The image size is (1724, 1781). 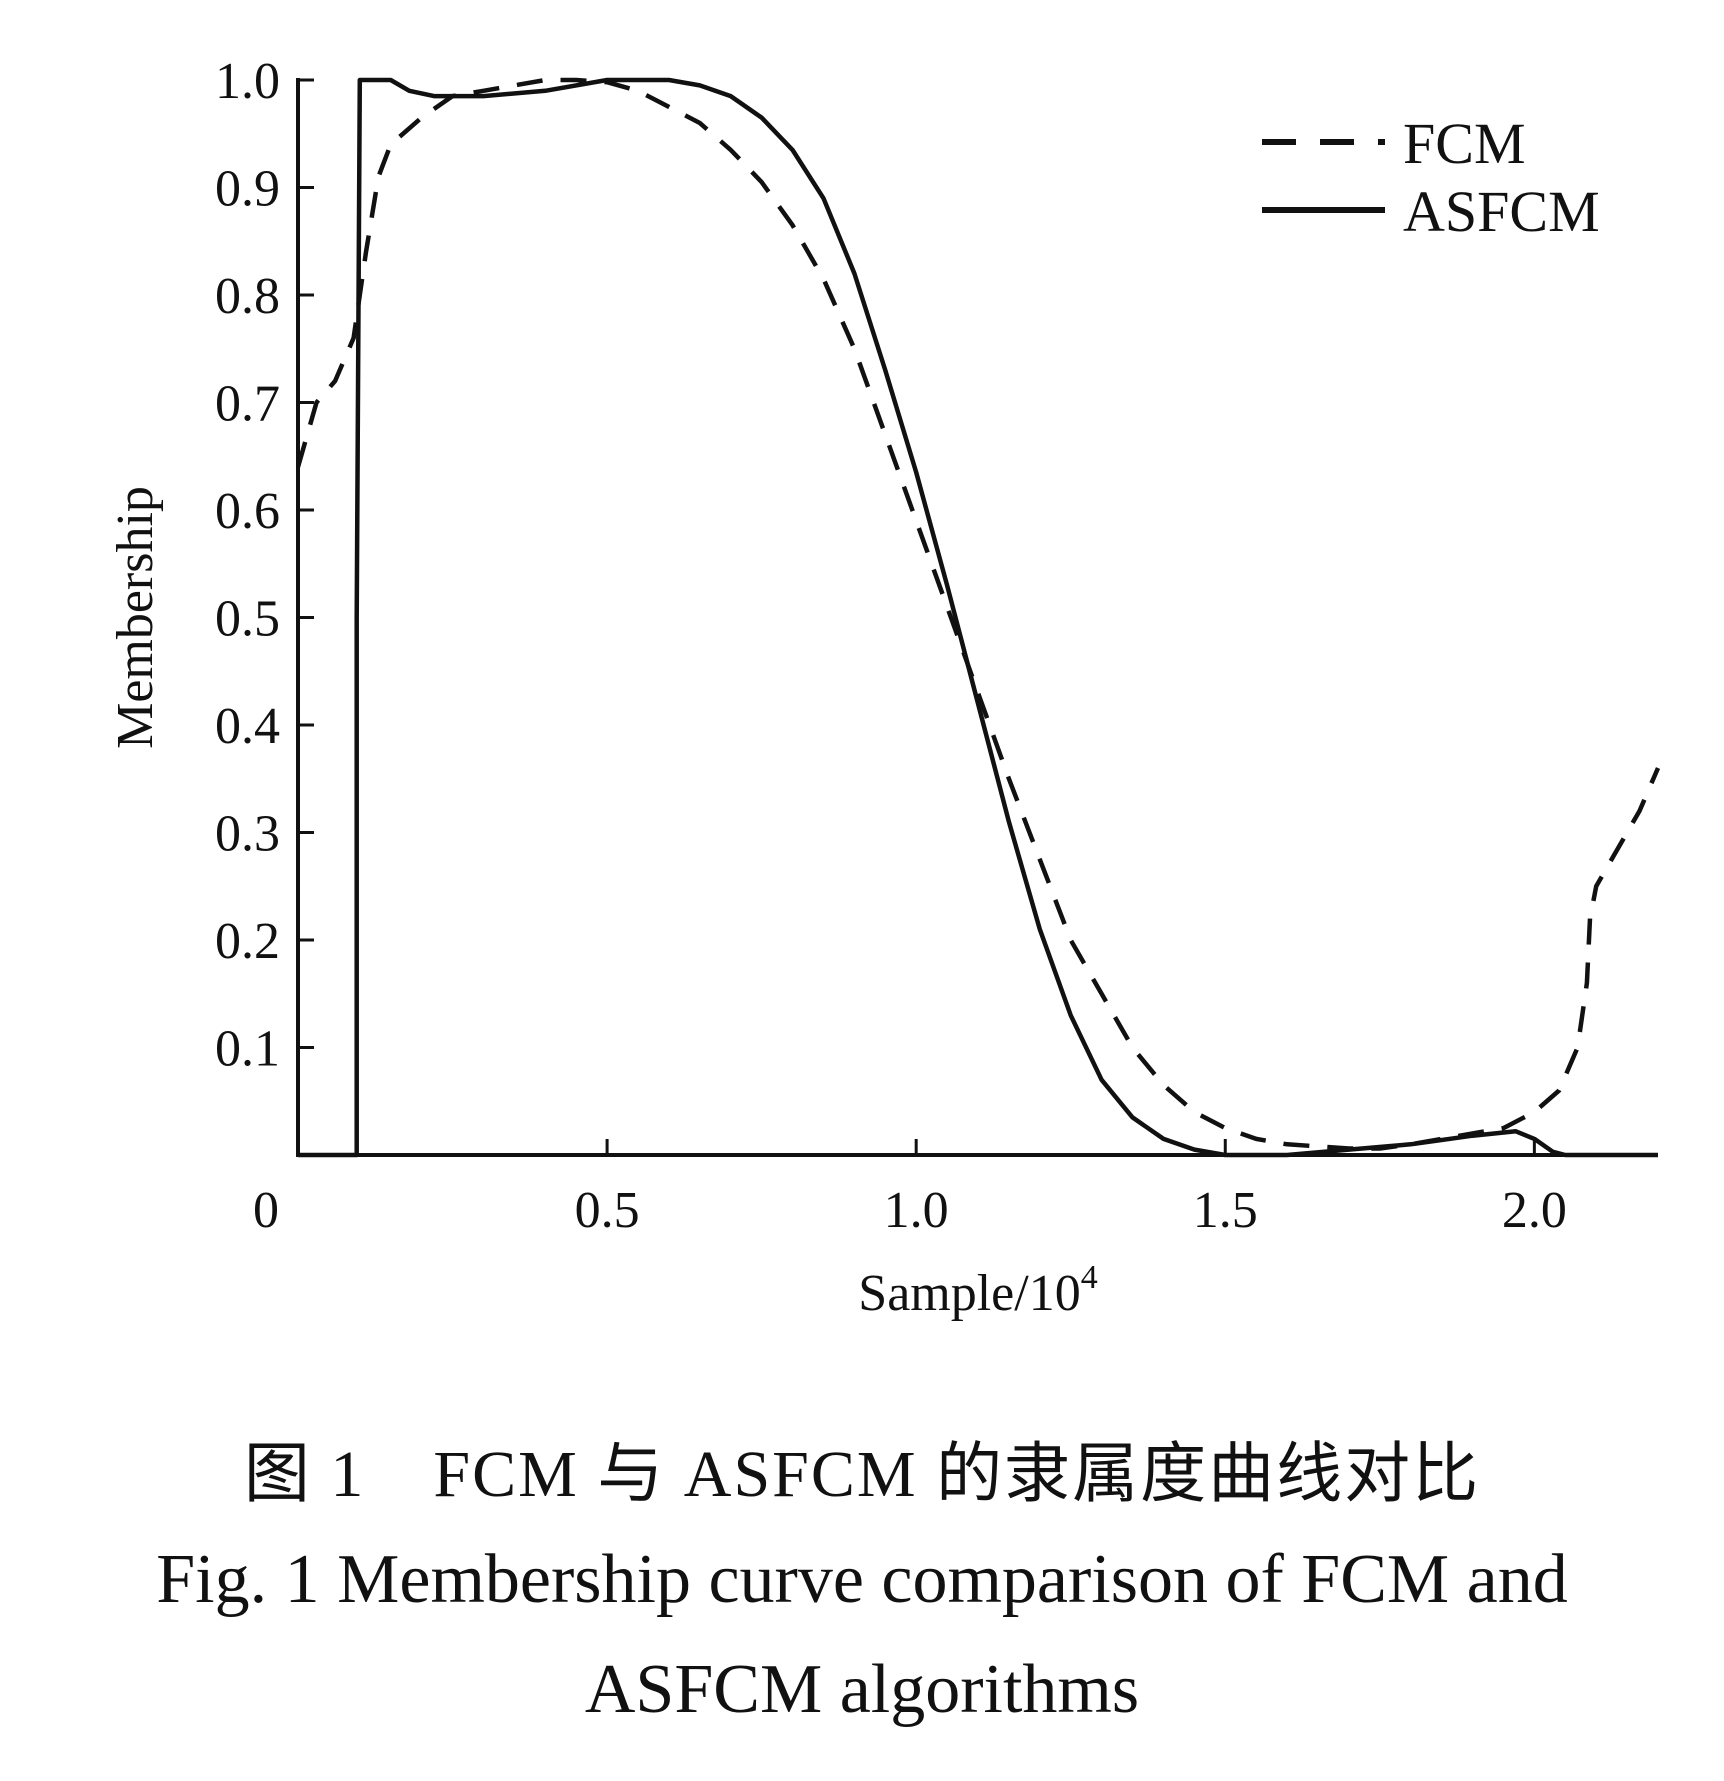 What do you see at coordinates (247, 81) in the screenshot?
I see `y-tick-label: 1.0` at bounding box center [247, 81].